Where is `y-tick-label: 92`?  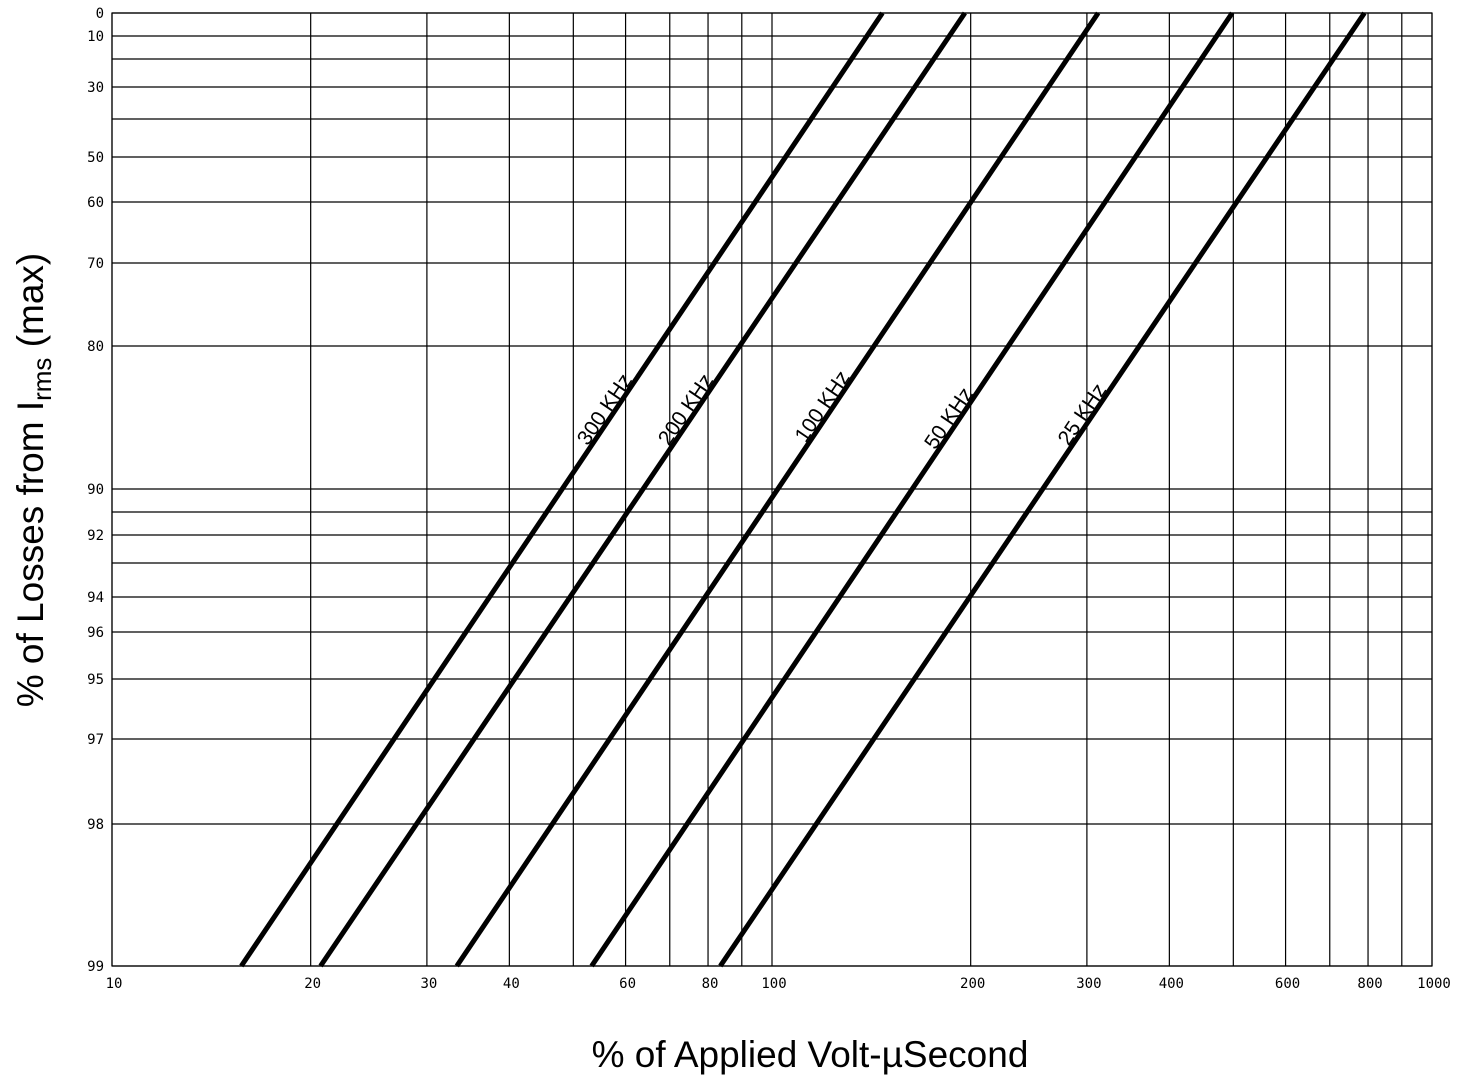 y-tick-label: 92 is located at coordinates (95, 536).